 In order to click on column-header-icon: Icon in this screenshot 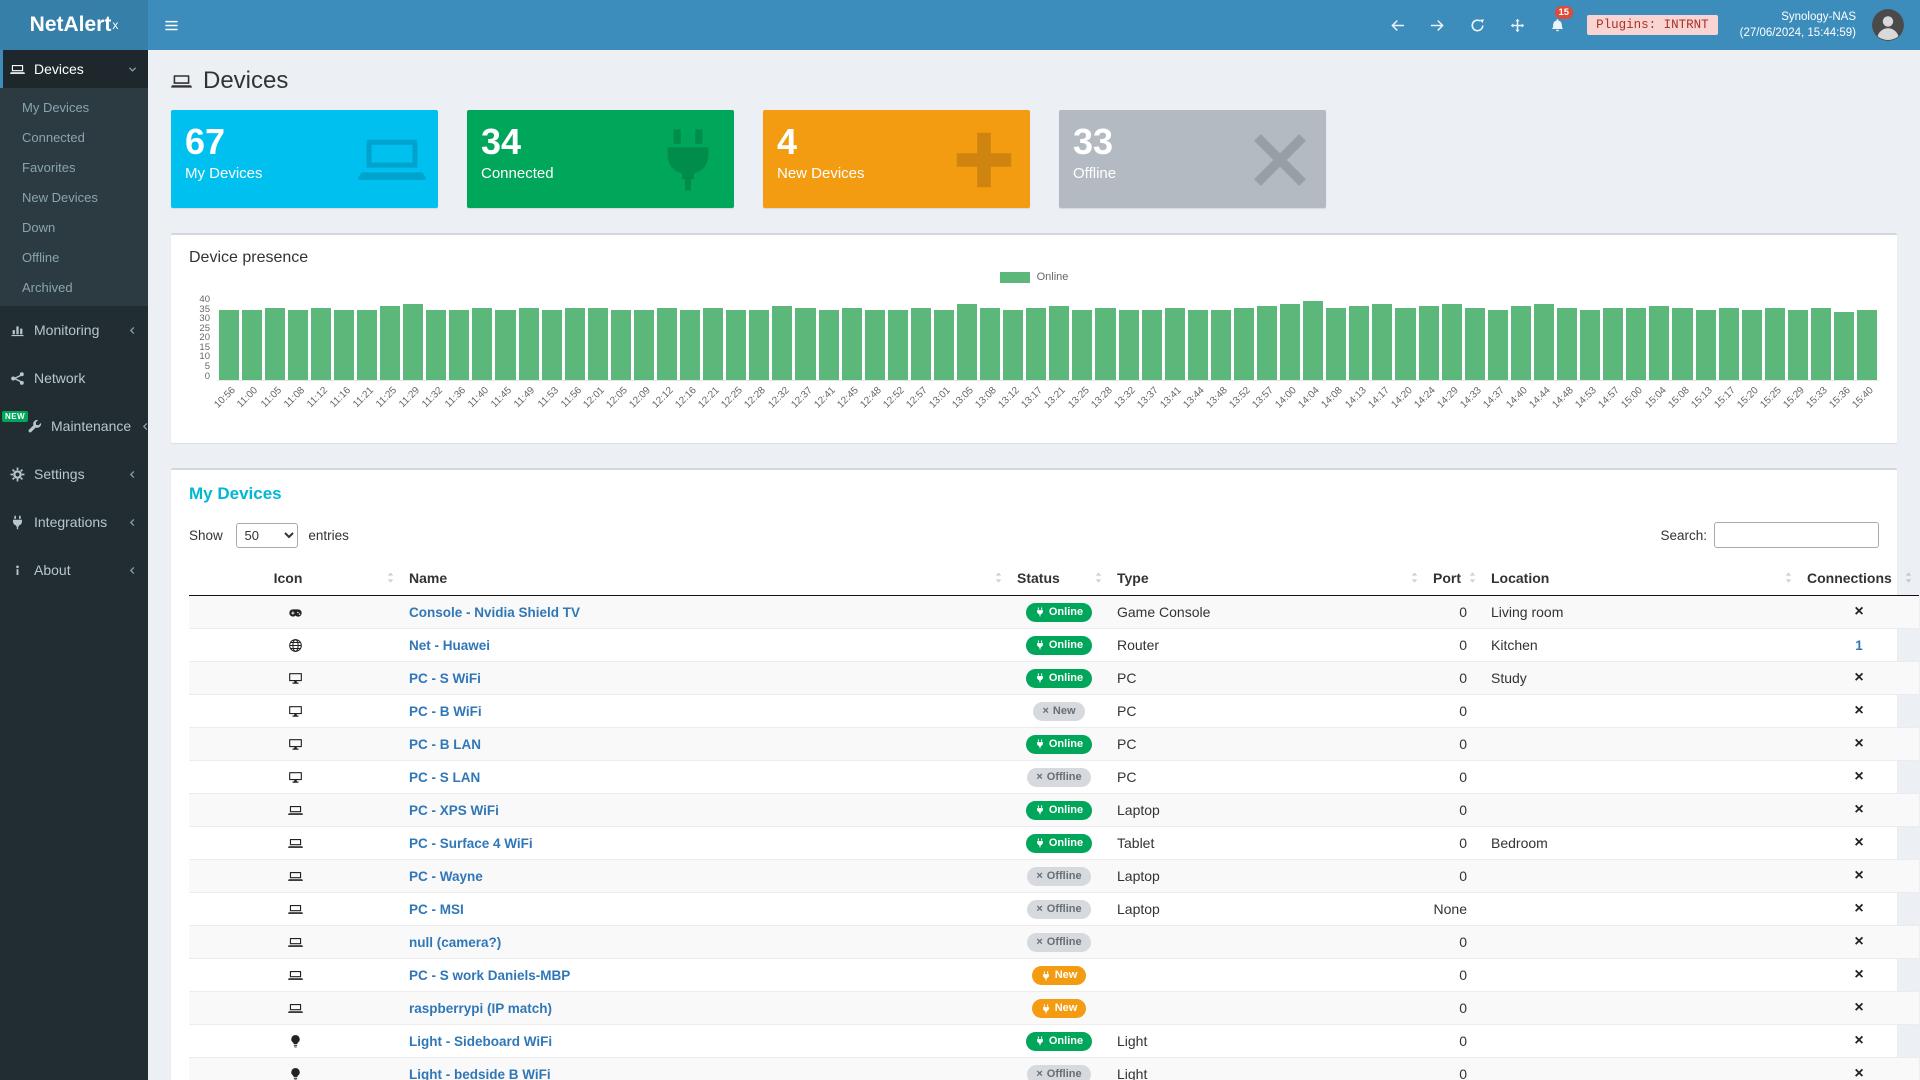, I will do `click(295, 578)`.